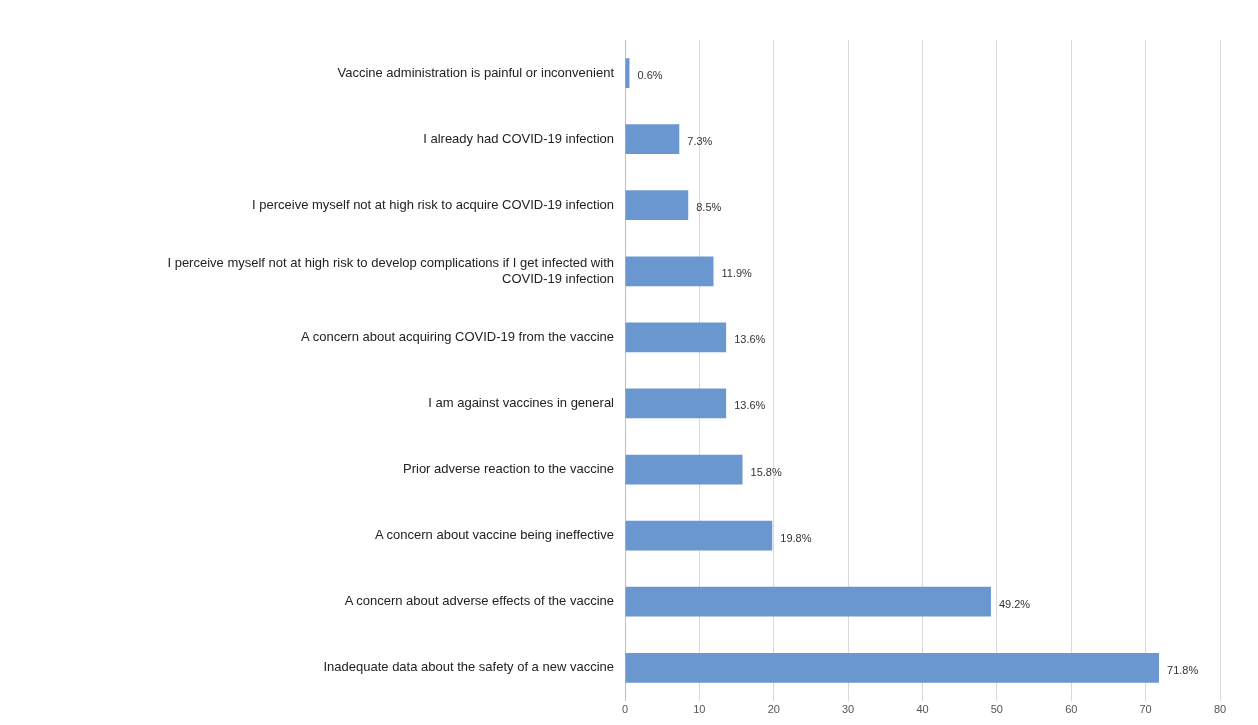 The image size is (1258, 725). I want to click on x-tick-label: 50, so click(996, 709).